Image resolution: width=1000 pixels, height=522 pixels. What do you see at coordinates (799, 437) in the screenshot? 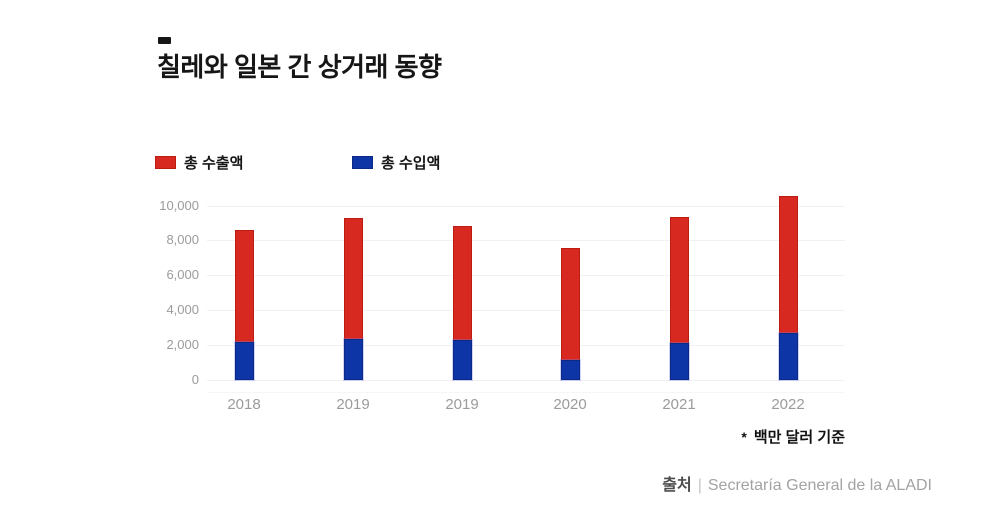
I see `footnote-text: 백만 달러 기준` at bounding box center [799, 437].